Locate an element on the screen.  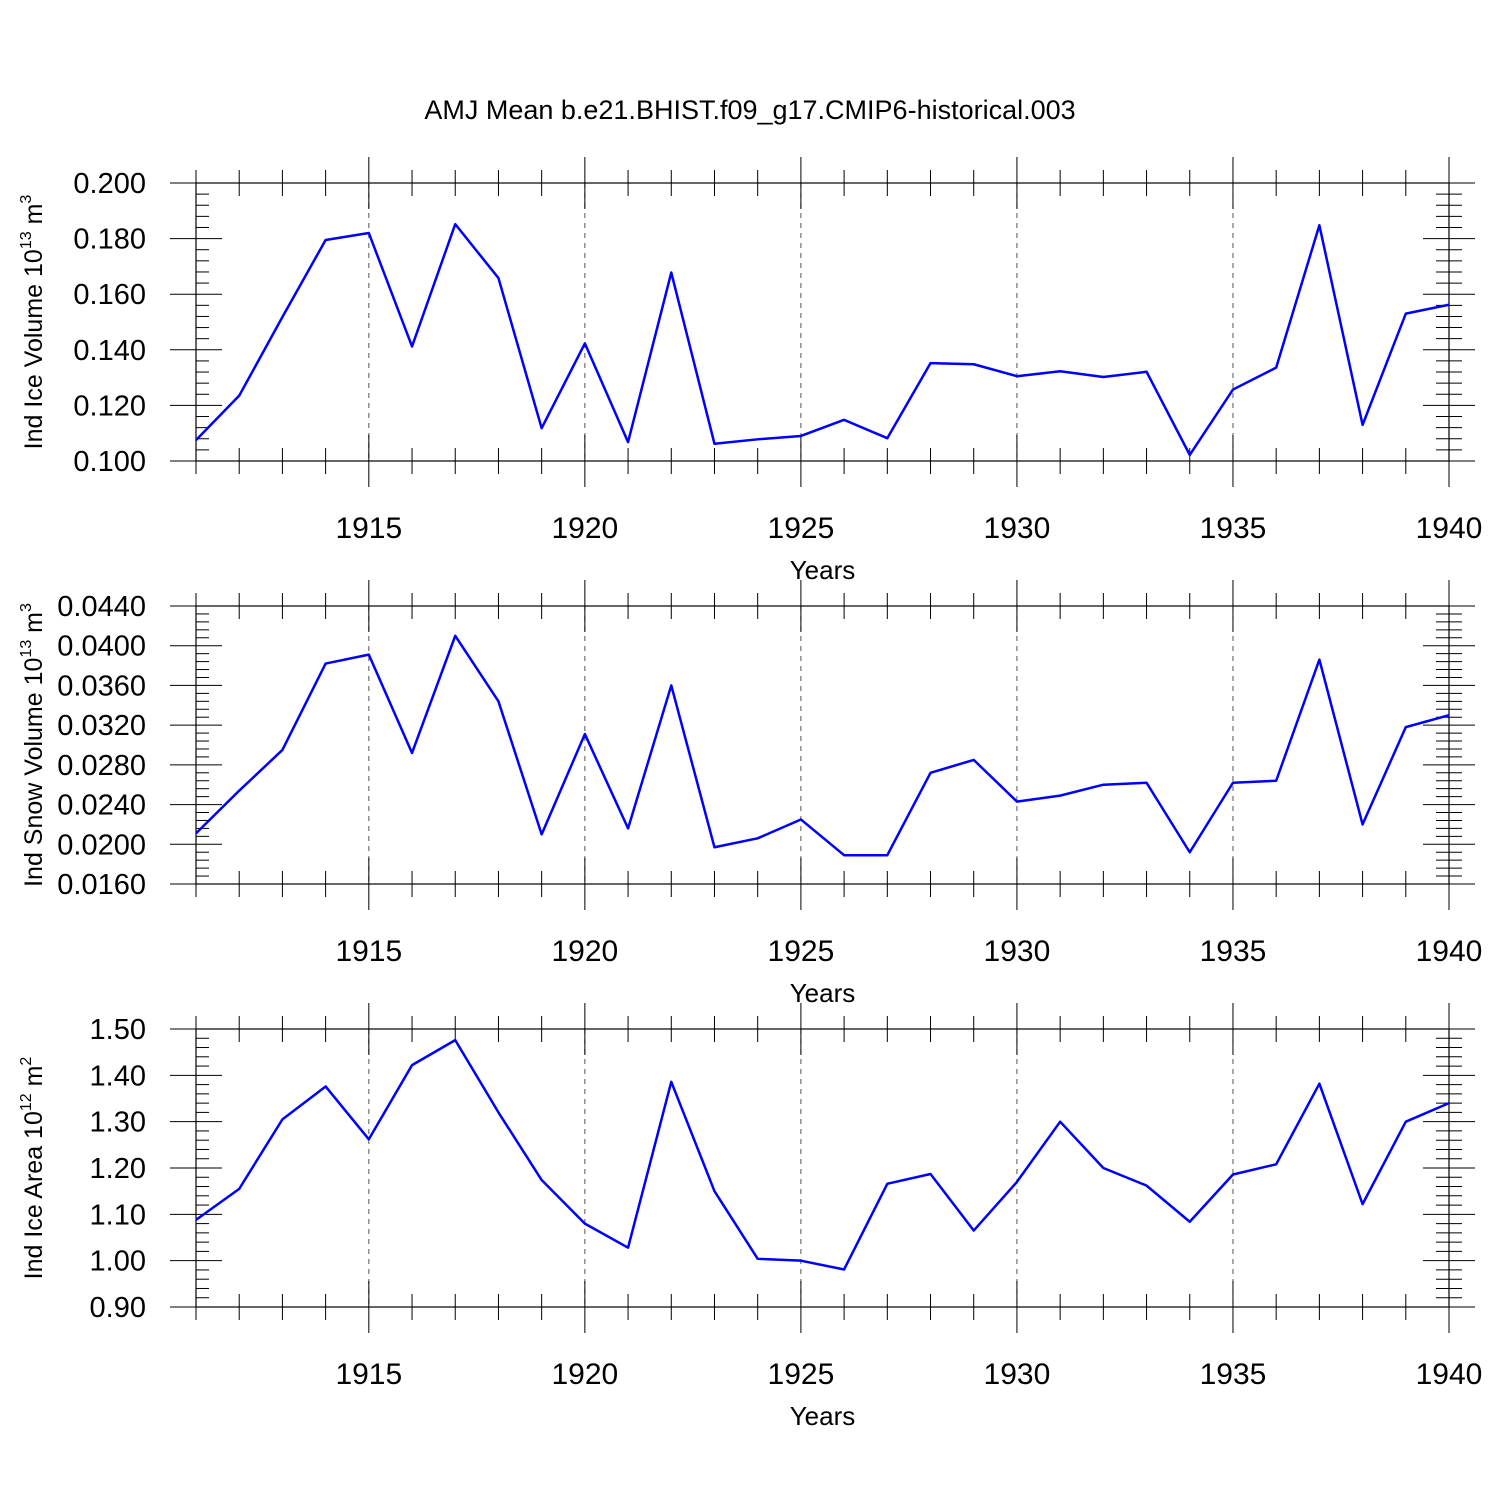
y-tick-label: 0.140 is located at coordinates (109, 351).